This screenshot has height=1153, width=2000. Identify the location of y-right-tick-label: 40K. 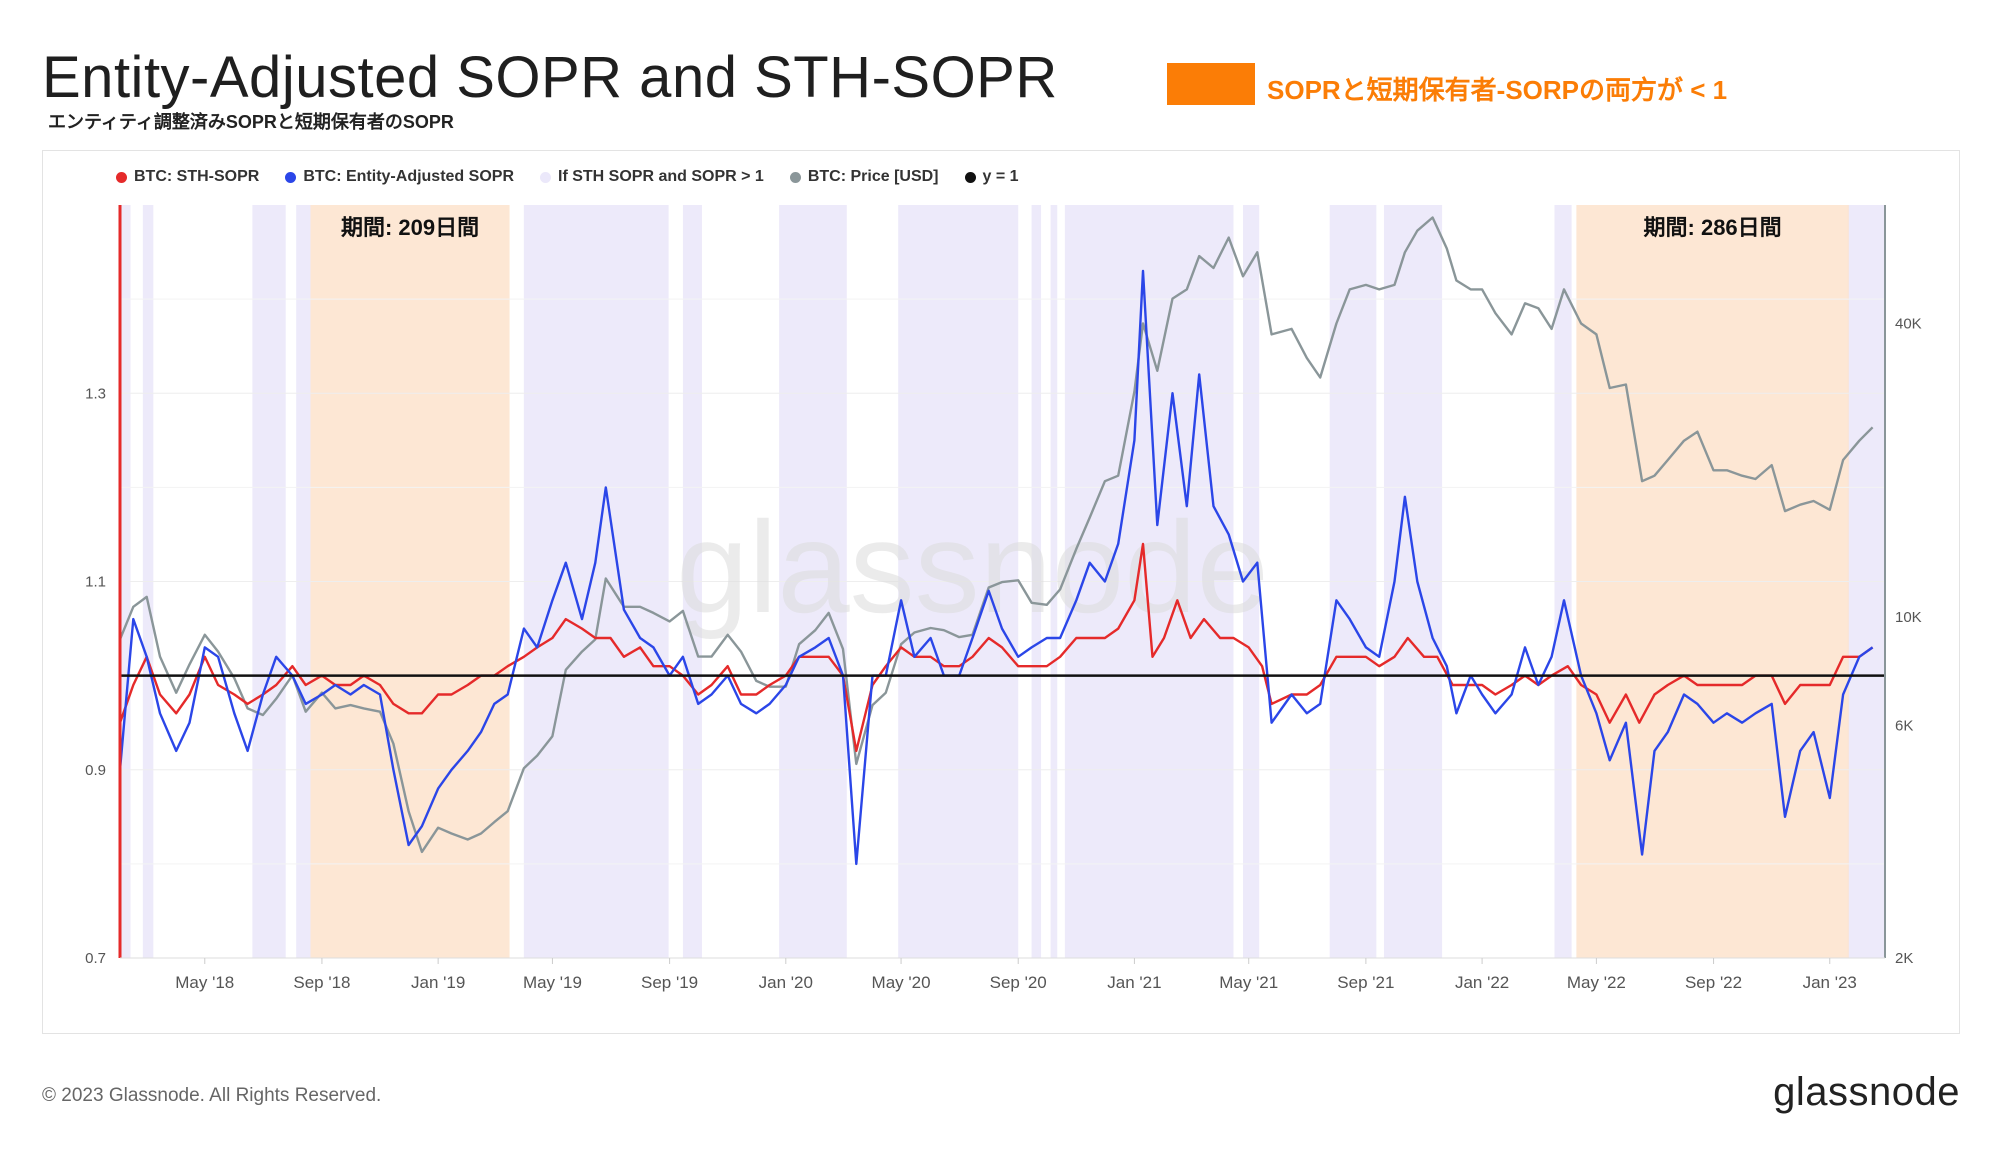
(1908, 324).